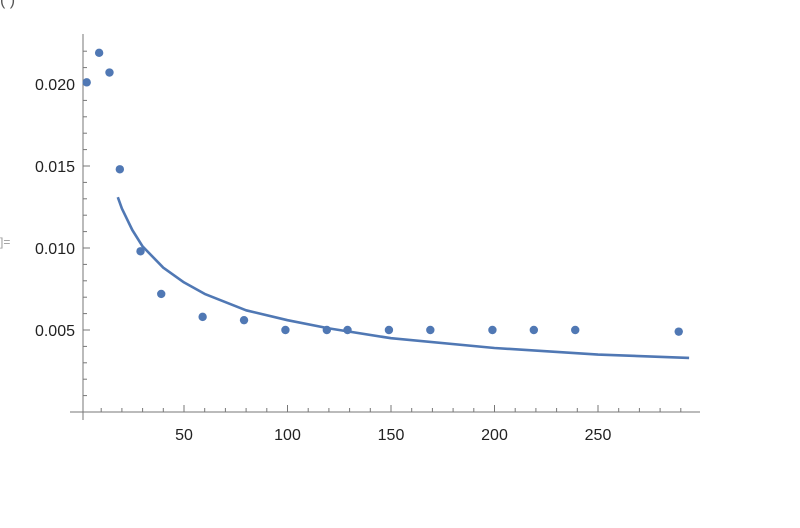 This screenshot has height=528, width=800. Describe the element at coordinates (55, 249) in the screenshot. I see `y-tick-label: 0.010` at that location.